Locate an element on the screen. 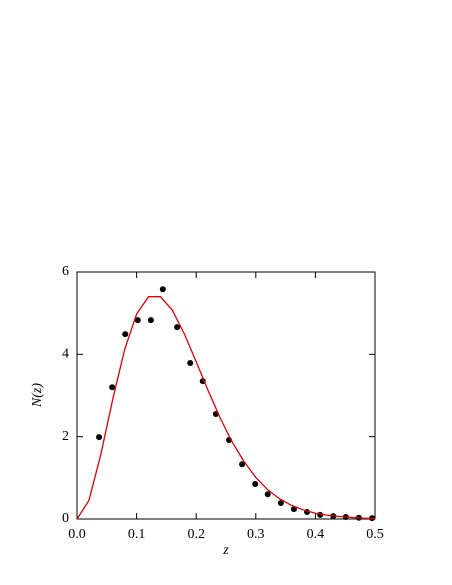 The image size is (452, 585). y-tick-label: 2 is located at coordinates (65, 436).